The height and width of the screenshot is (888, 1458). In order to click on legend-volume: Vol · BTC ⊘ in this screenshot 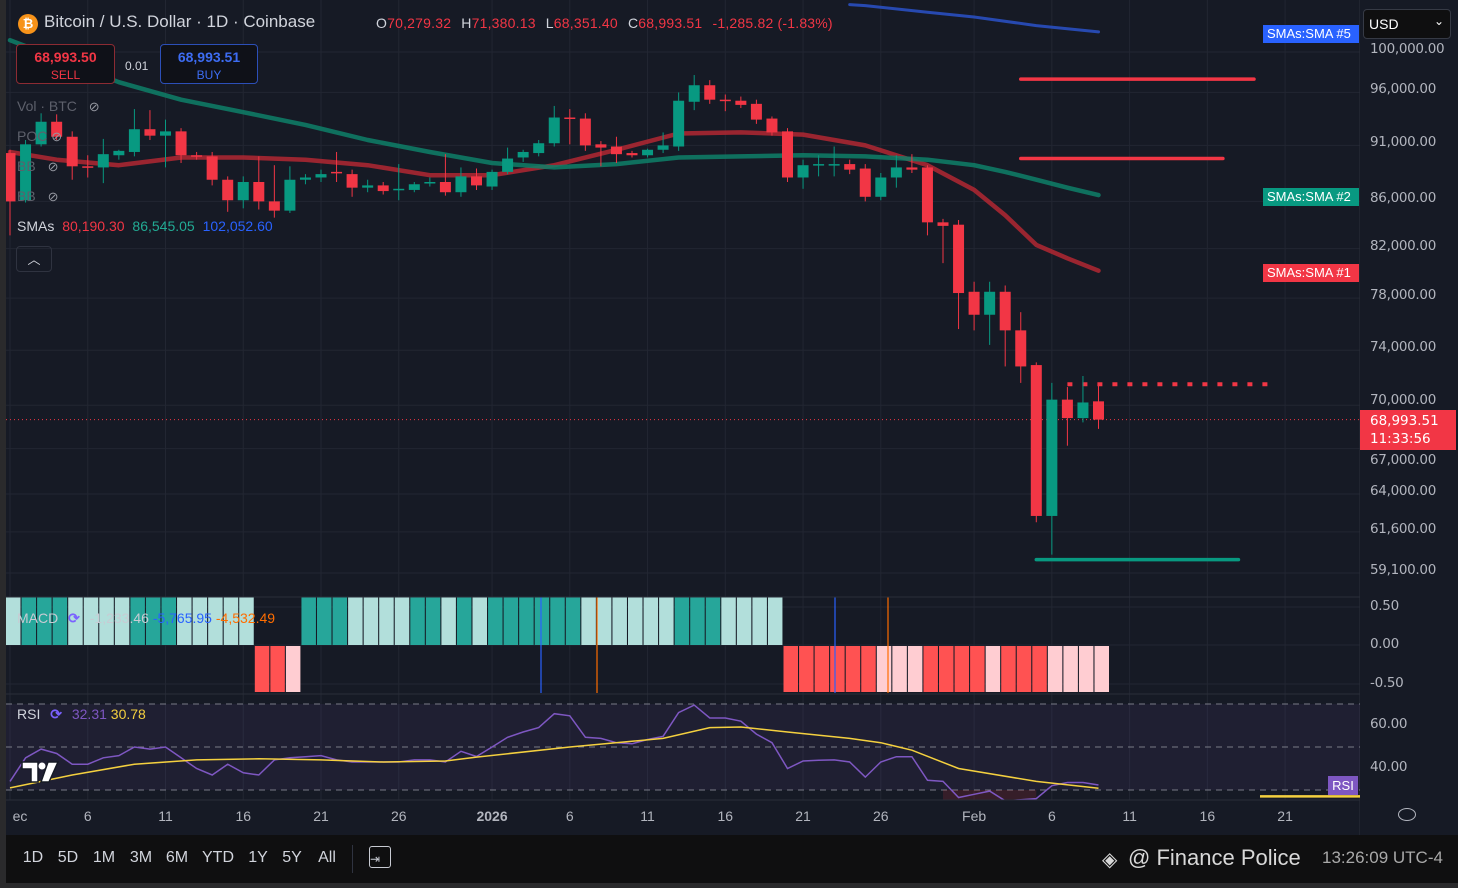, I will do `click(58, 106)`.